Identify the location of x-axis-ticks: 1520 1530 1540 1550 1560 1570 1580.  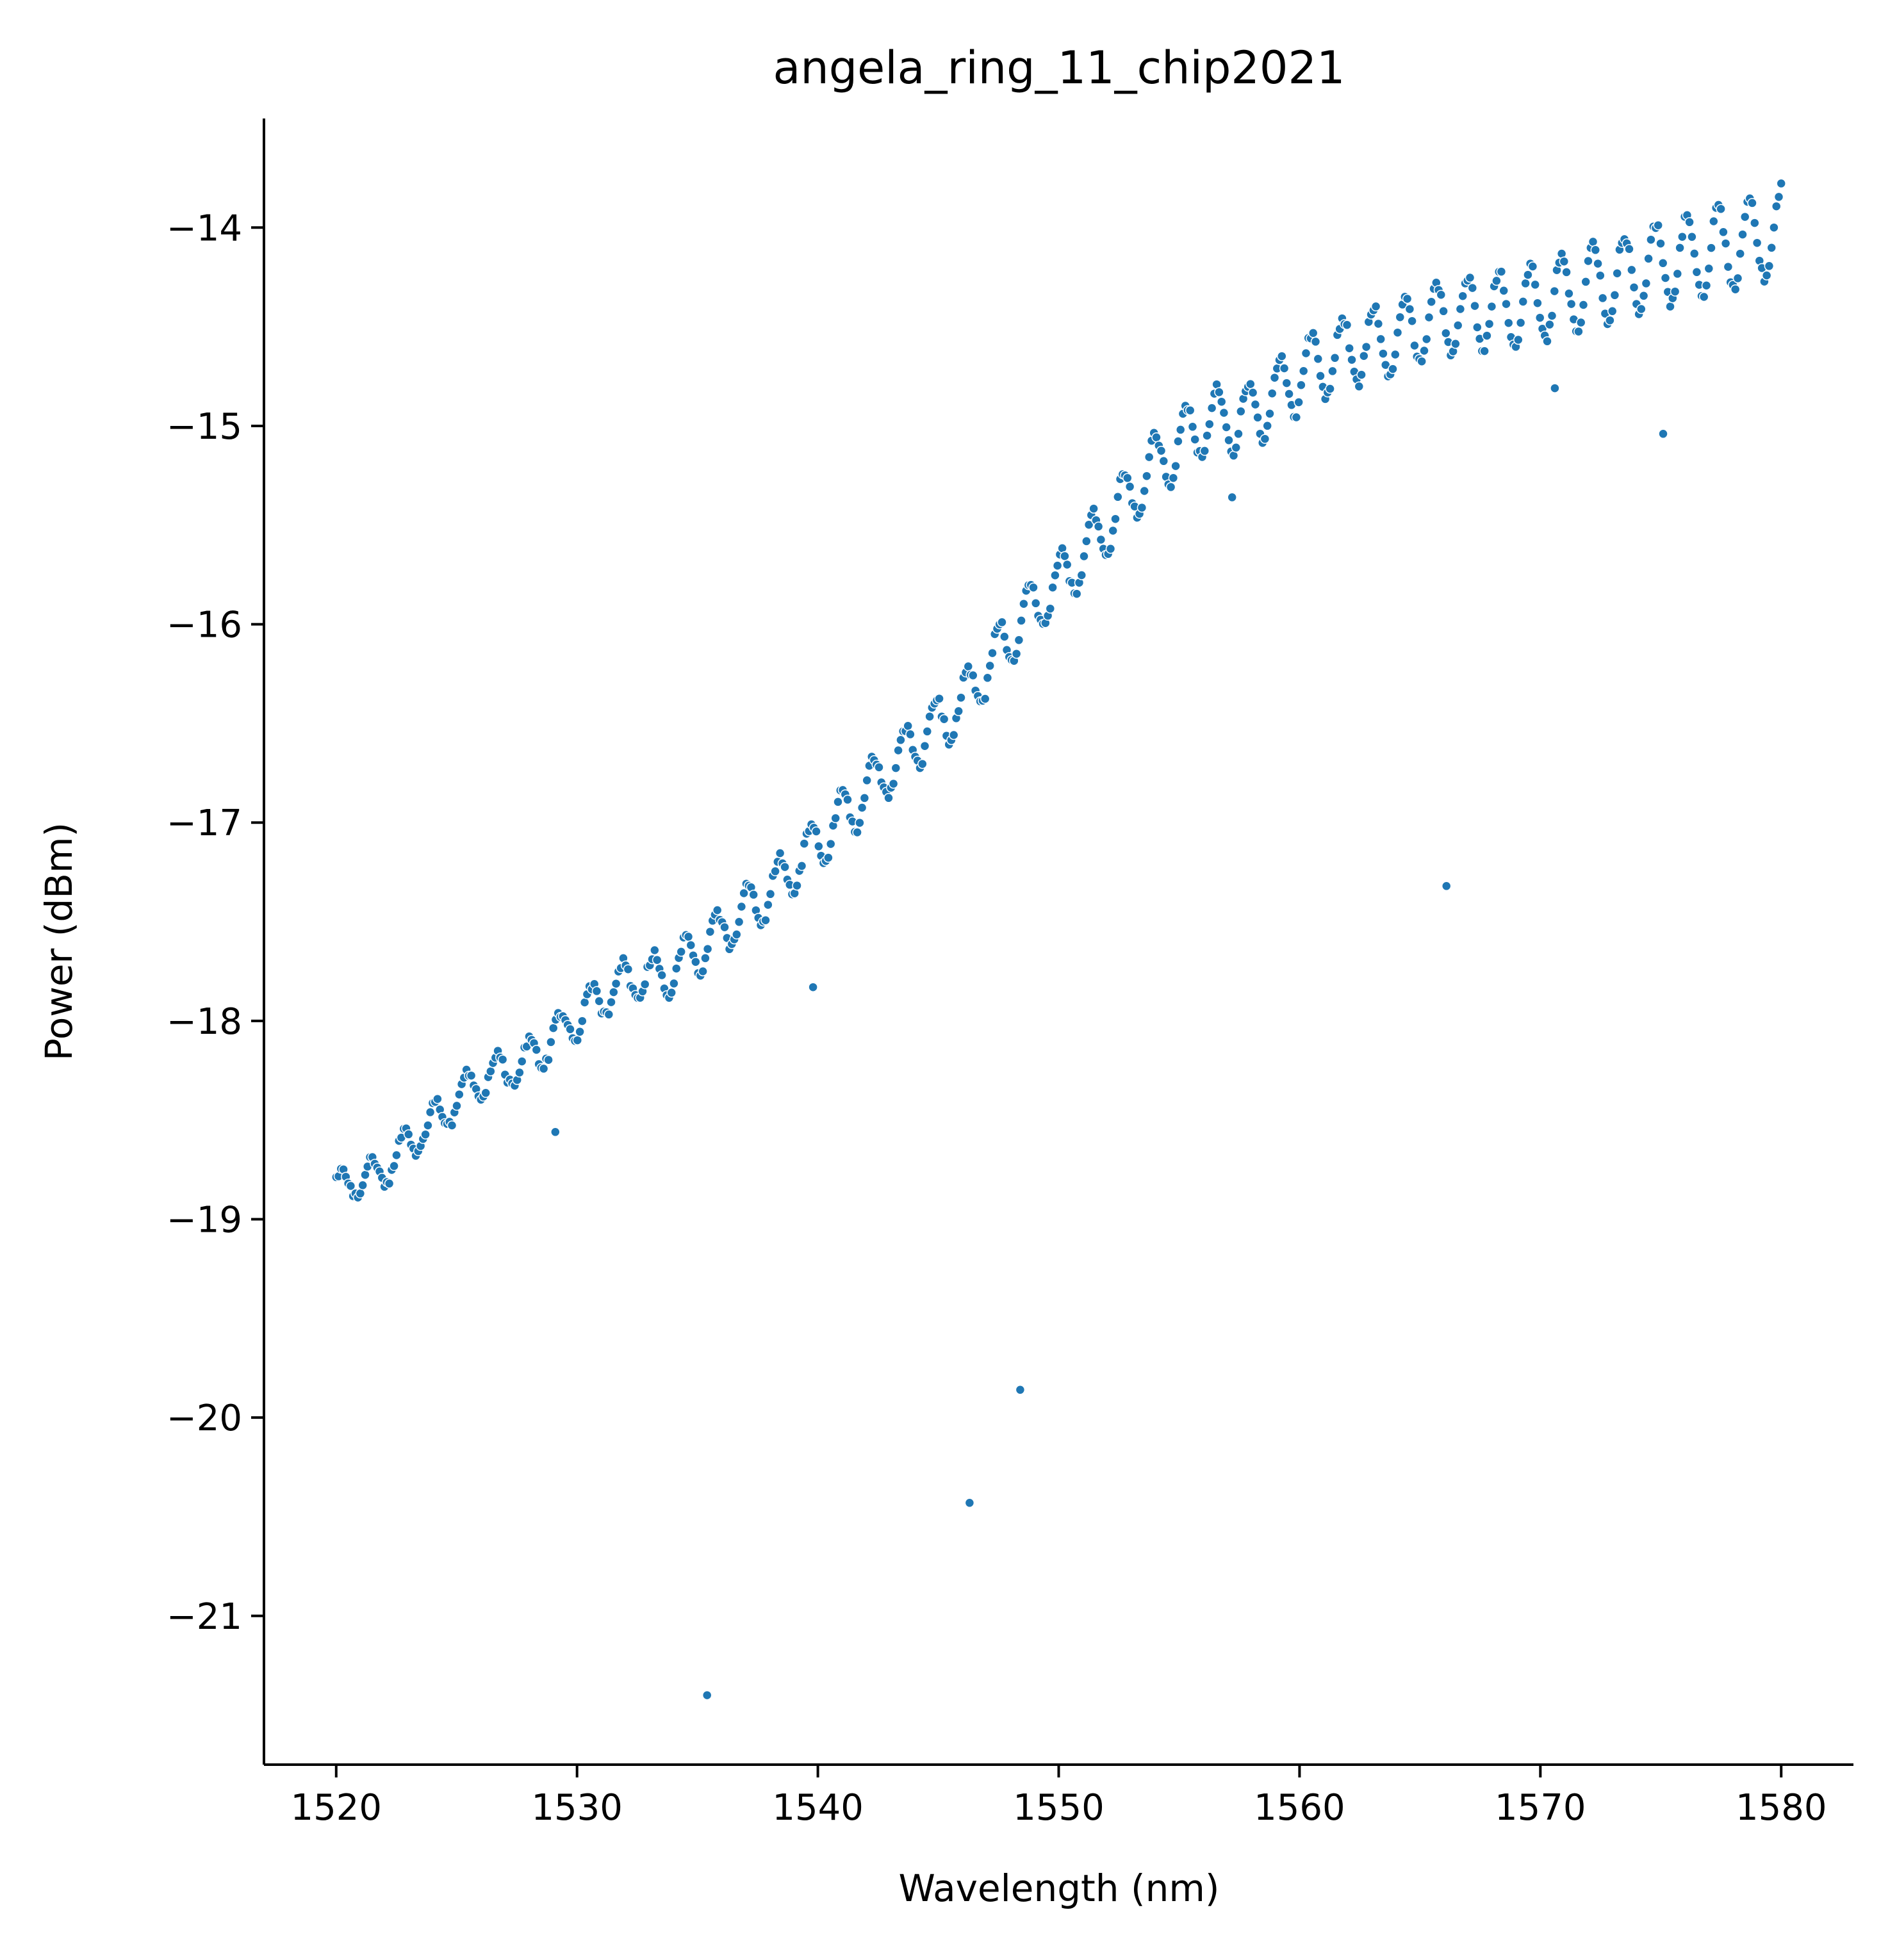
(1059, 1797).